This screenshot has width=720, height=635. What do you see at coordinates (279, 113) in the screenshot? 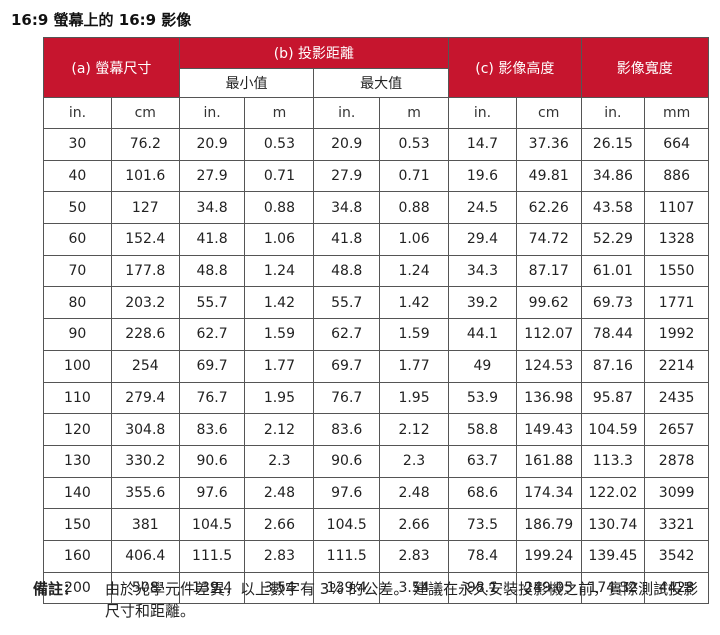
I see `unit-cell: m` at bounding box center [279, 113].